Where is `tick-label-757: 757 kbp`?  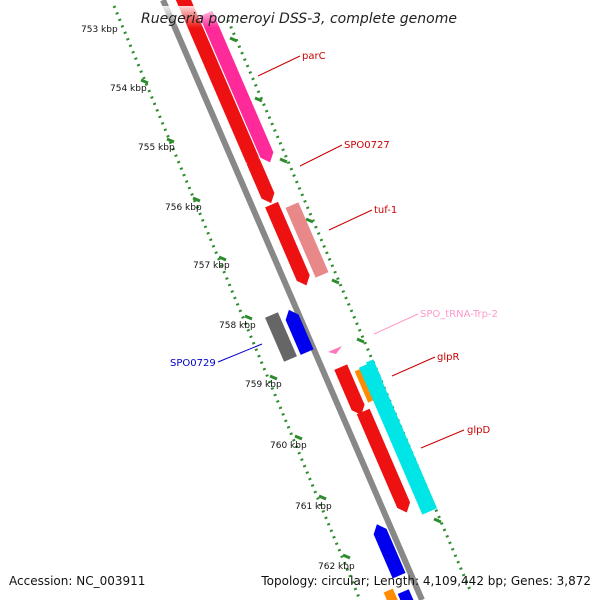 tick-label-757: 757 kbp is located at coordinates (211, 266).